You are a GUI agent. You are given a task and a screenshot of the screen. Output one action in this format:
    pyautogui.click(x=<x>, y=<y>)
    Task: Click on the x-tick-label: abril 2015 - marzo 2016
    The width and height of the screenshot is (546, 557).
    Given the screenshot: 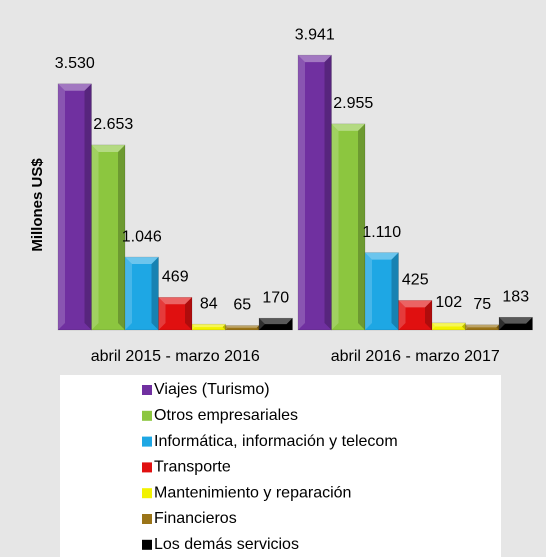 What is the action you would take?
    pyautogui.click(x=175, y=356)
    